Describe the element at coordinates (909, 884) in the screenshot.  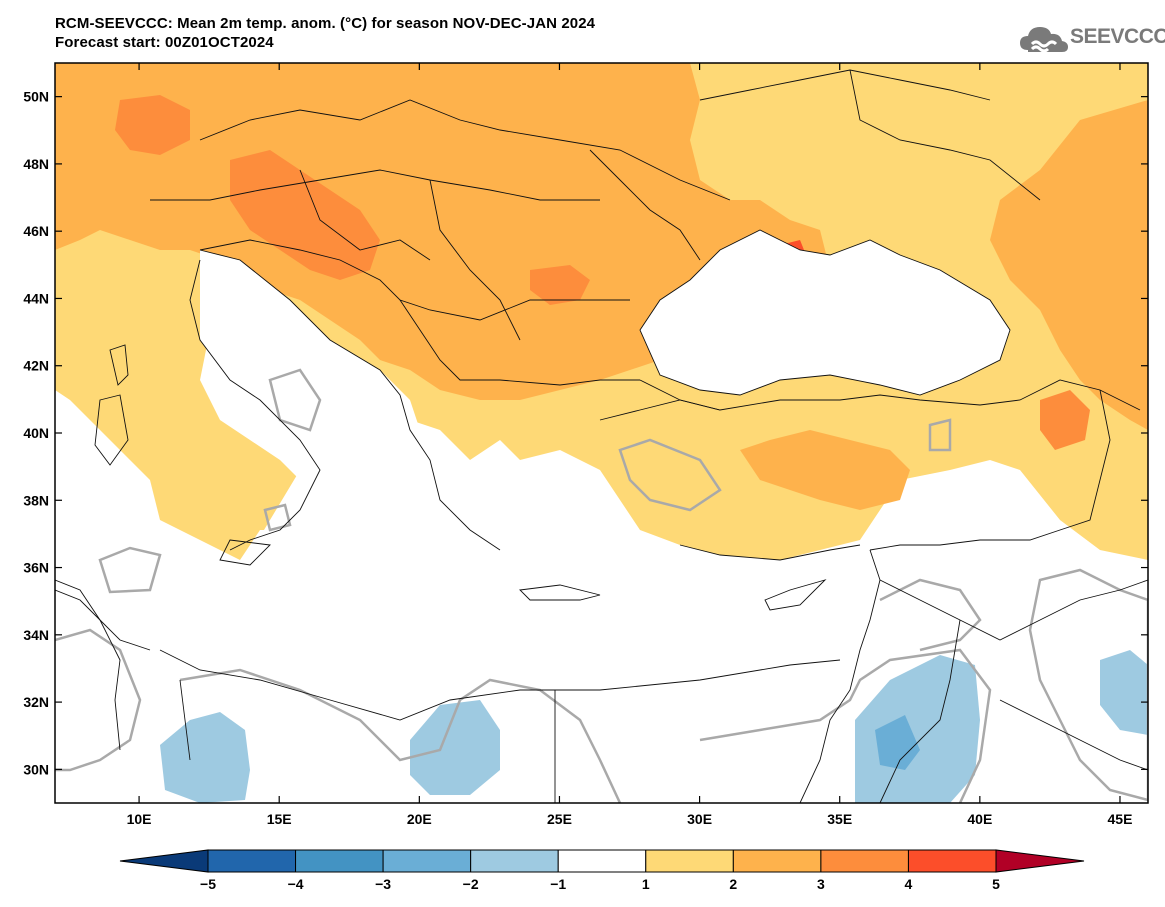
I see `colorbar-tick-label: 4` at that location.